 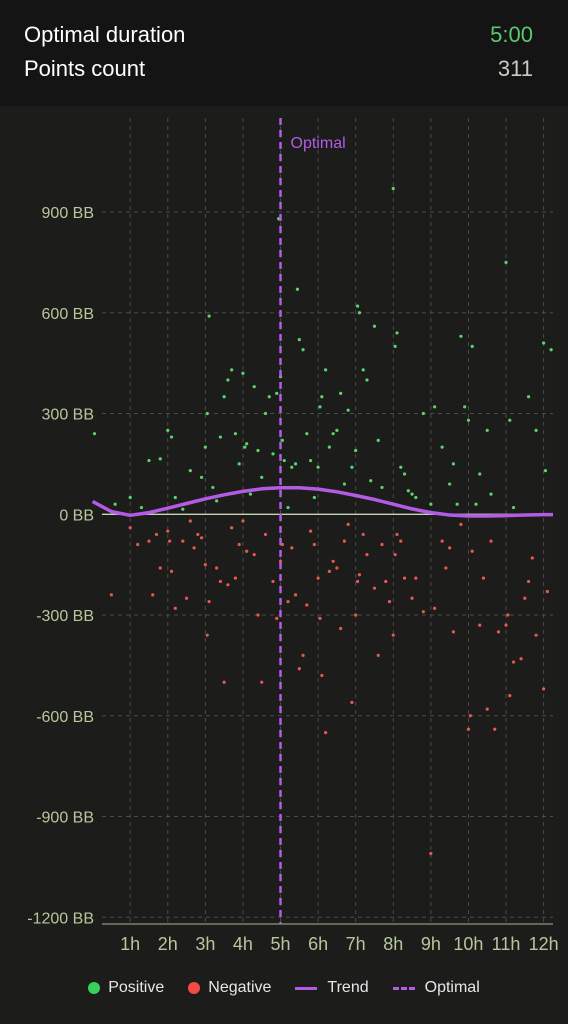 What do you see at coordinates (278, 35) in the screenshot?
I see `optimal-duration-row: Optimal duration 5:00` at bounding box center [278, 35].